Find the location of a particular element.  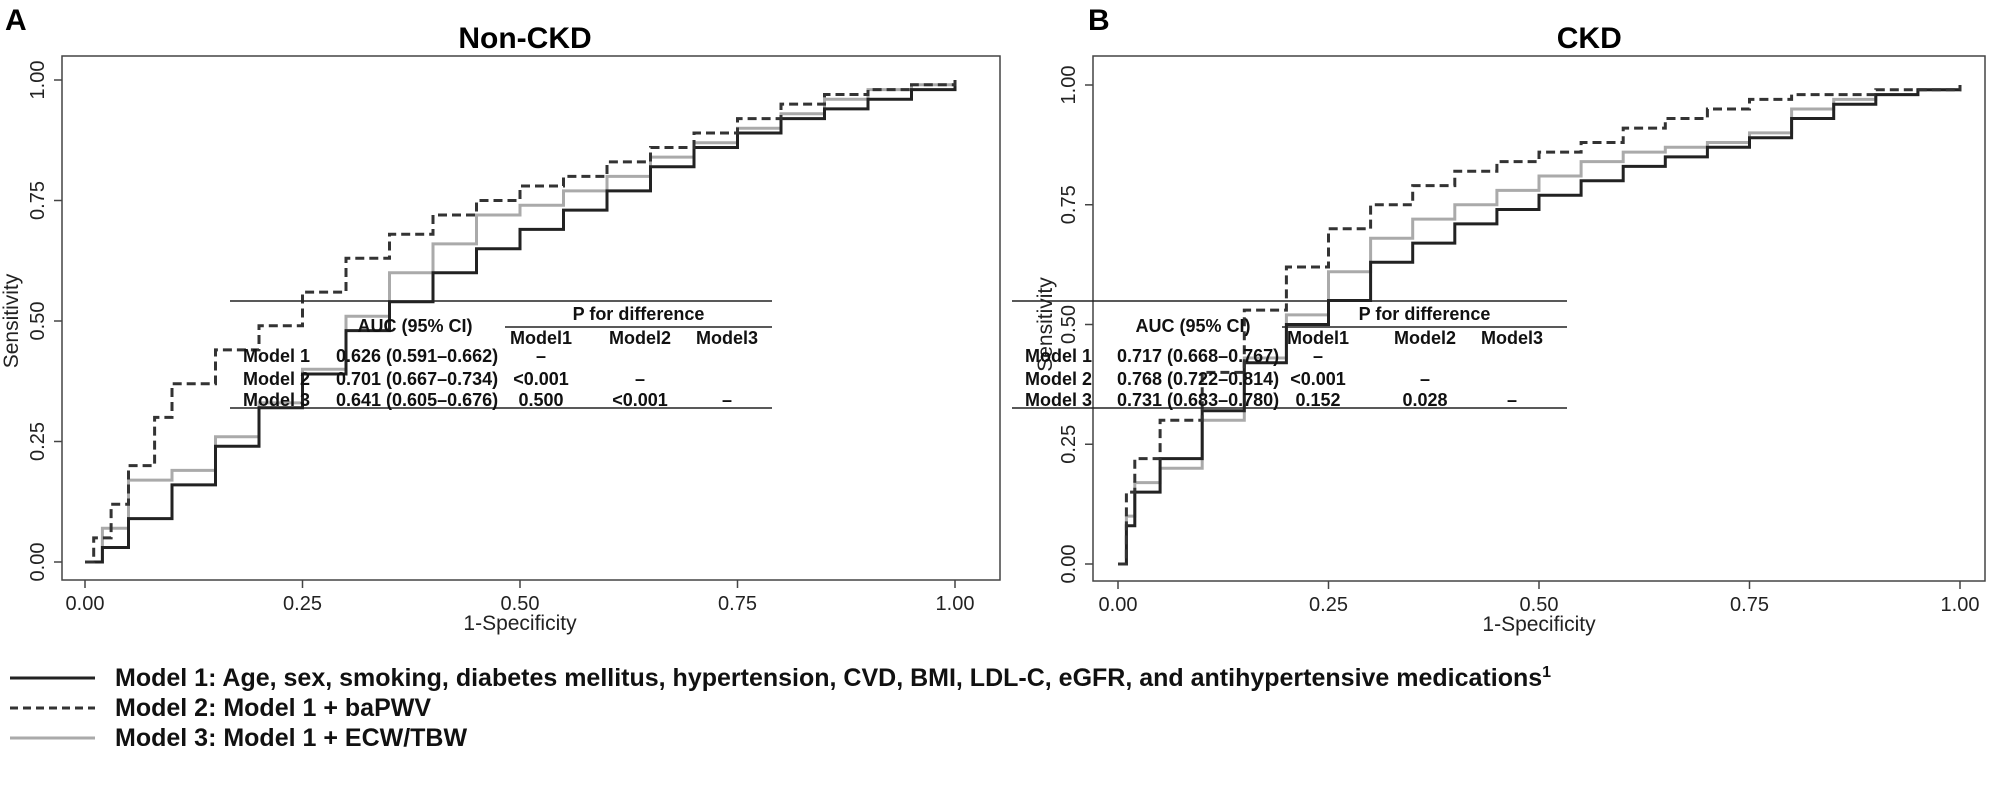

legend-entry-text: Model 2: Model 1 + baPWV is located at coordinates (273, 708).